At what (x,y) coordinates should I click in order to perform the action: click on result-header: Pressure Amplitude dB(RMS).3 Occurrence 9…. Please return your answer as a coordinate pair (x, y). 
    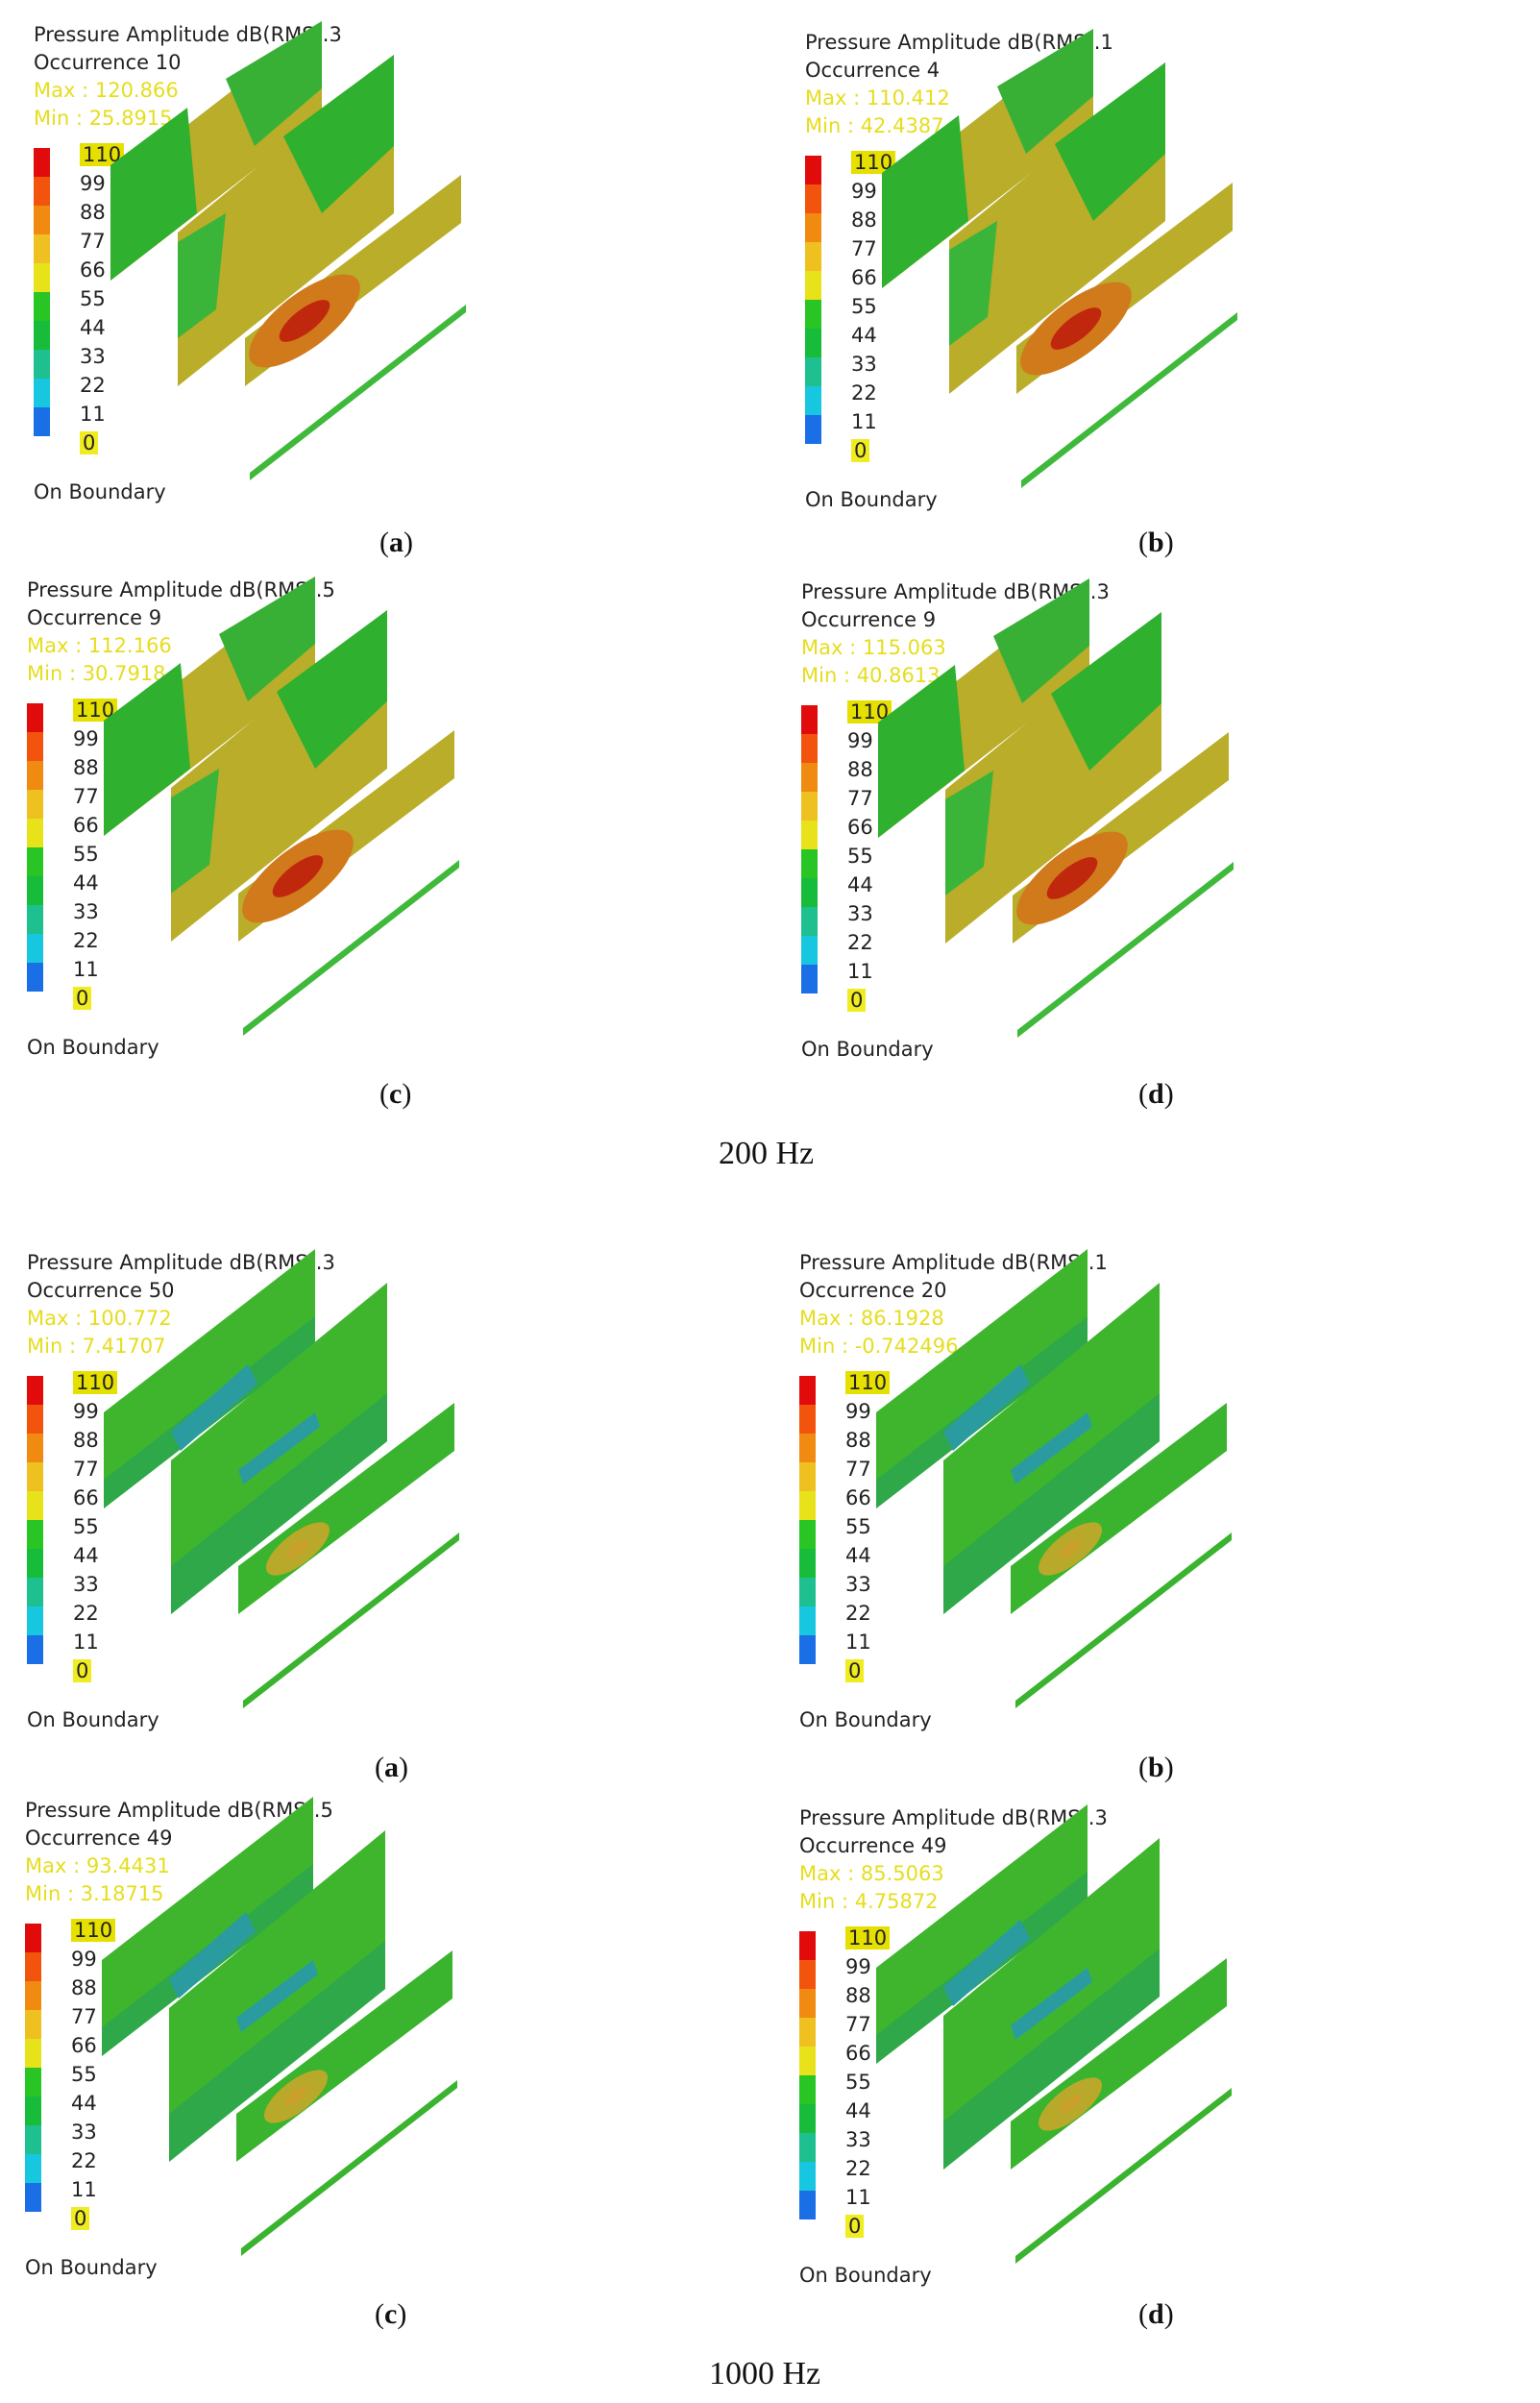
    Looking at the image, I should click on (956, 634).